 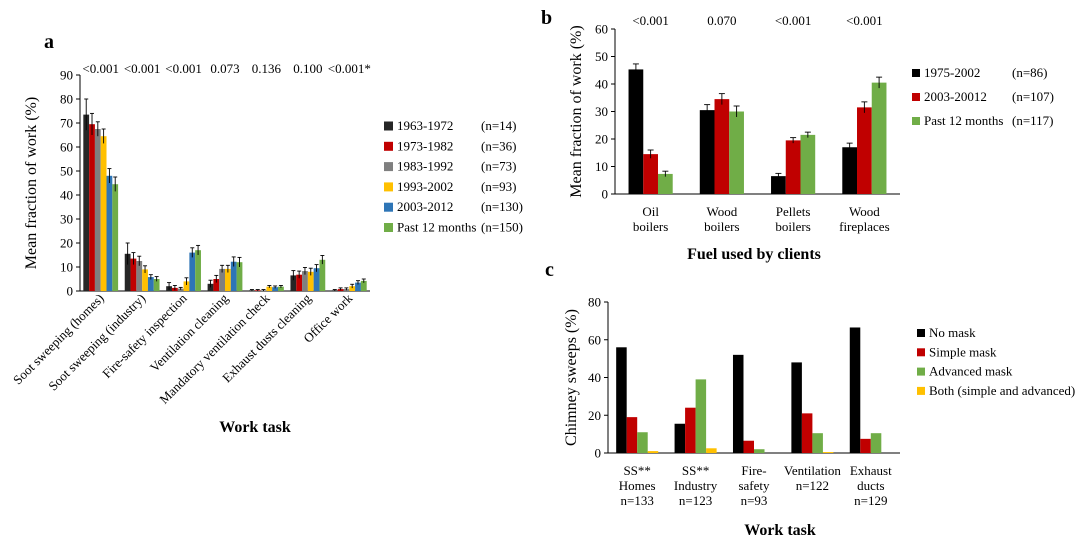 I want to click on panel-a-ytick-label: 40, so click(x=66, y=195).